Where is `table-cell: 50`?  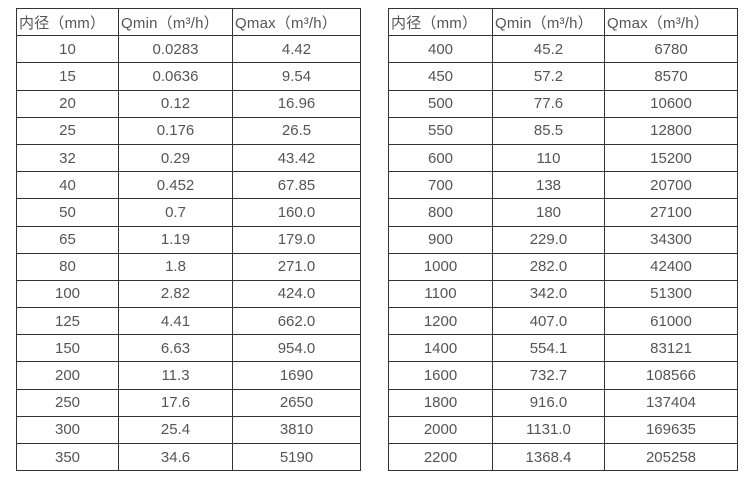
table-cell: 50 is located at coordinates (67, 212).